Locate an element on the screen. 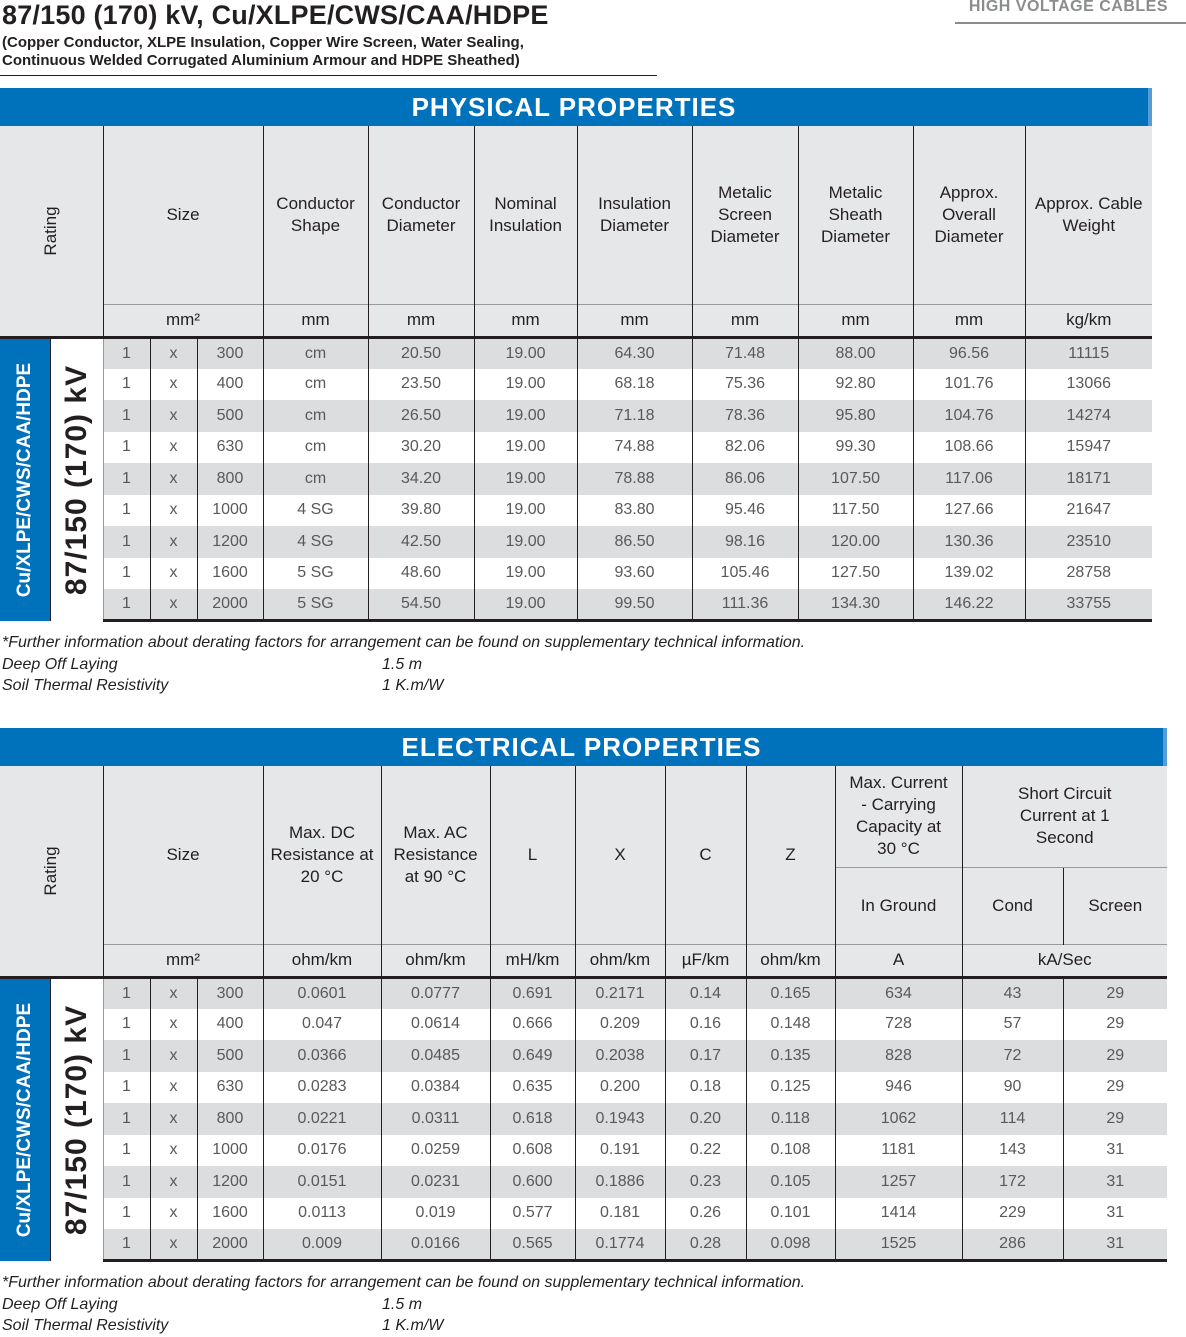 The height and width of the screenshot is (1337, 1186). table-cell: 0.1774 is located at coordinates (619, 1245).